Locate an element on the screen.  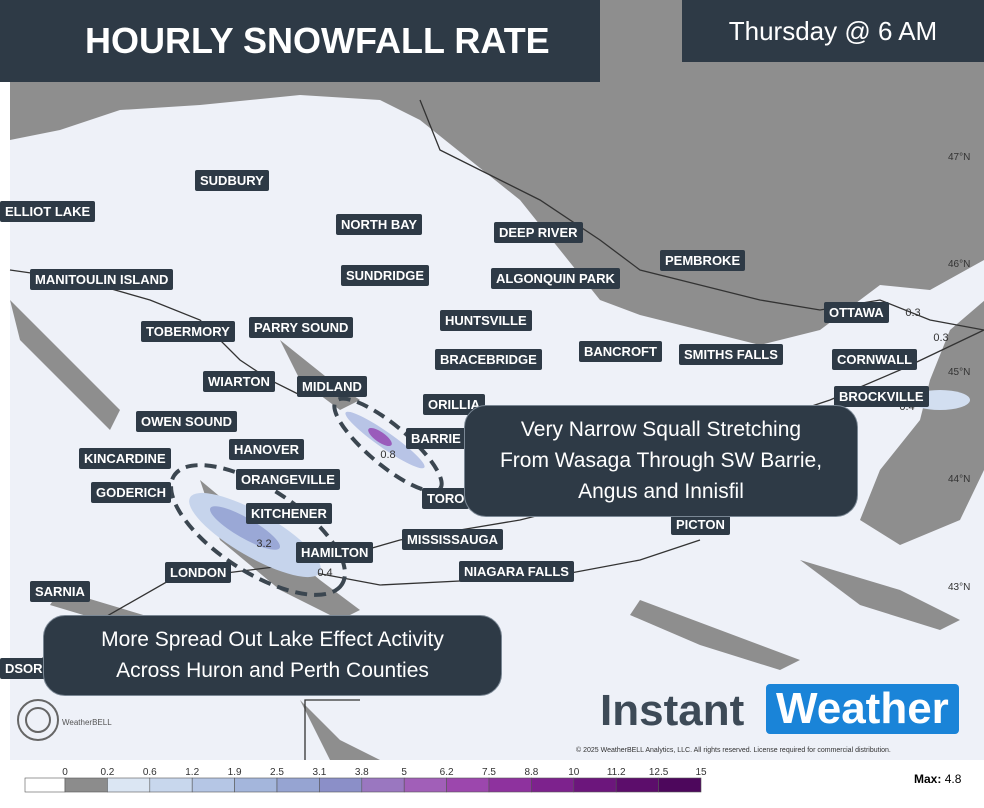
logo-left: Instant is located at coordinates (672, 710).